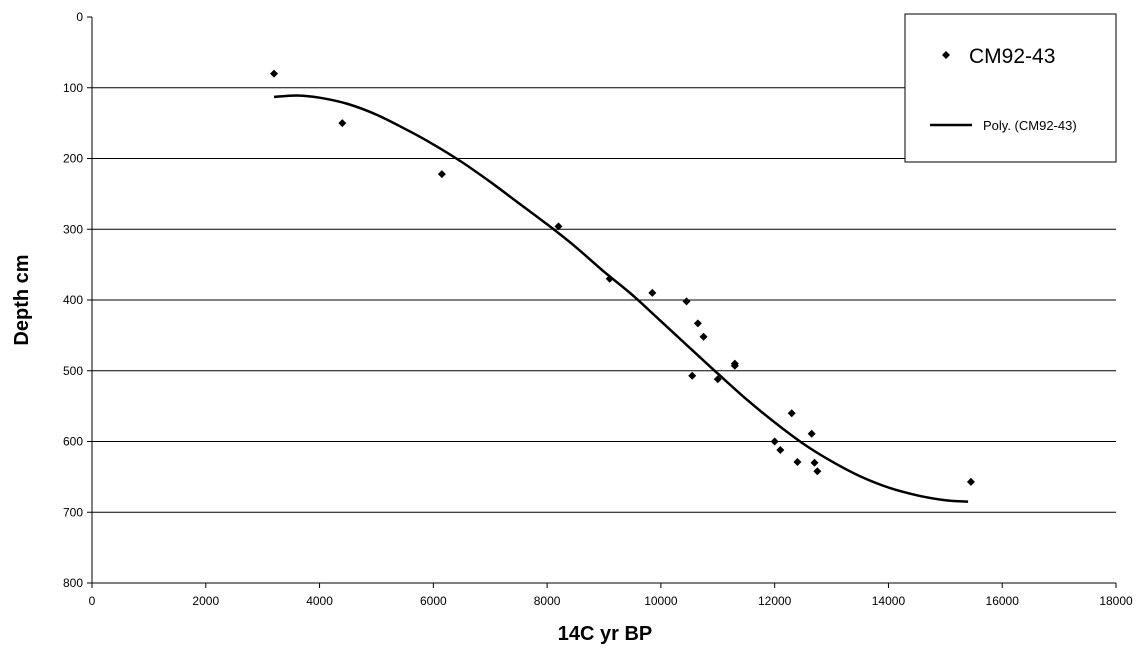  I want to click on y-tick-label: 200, so click(73, 159).